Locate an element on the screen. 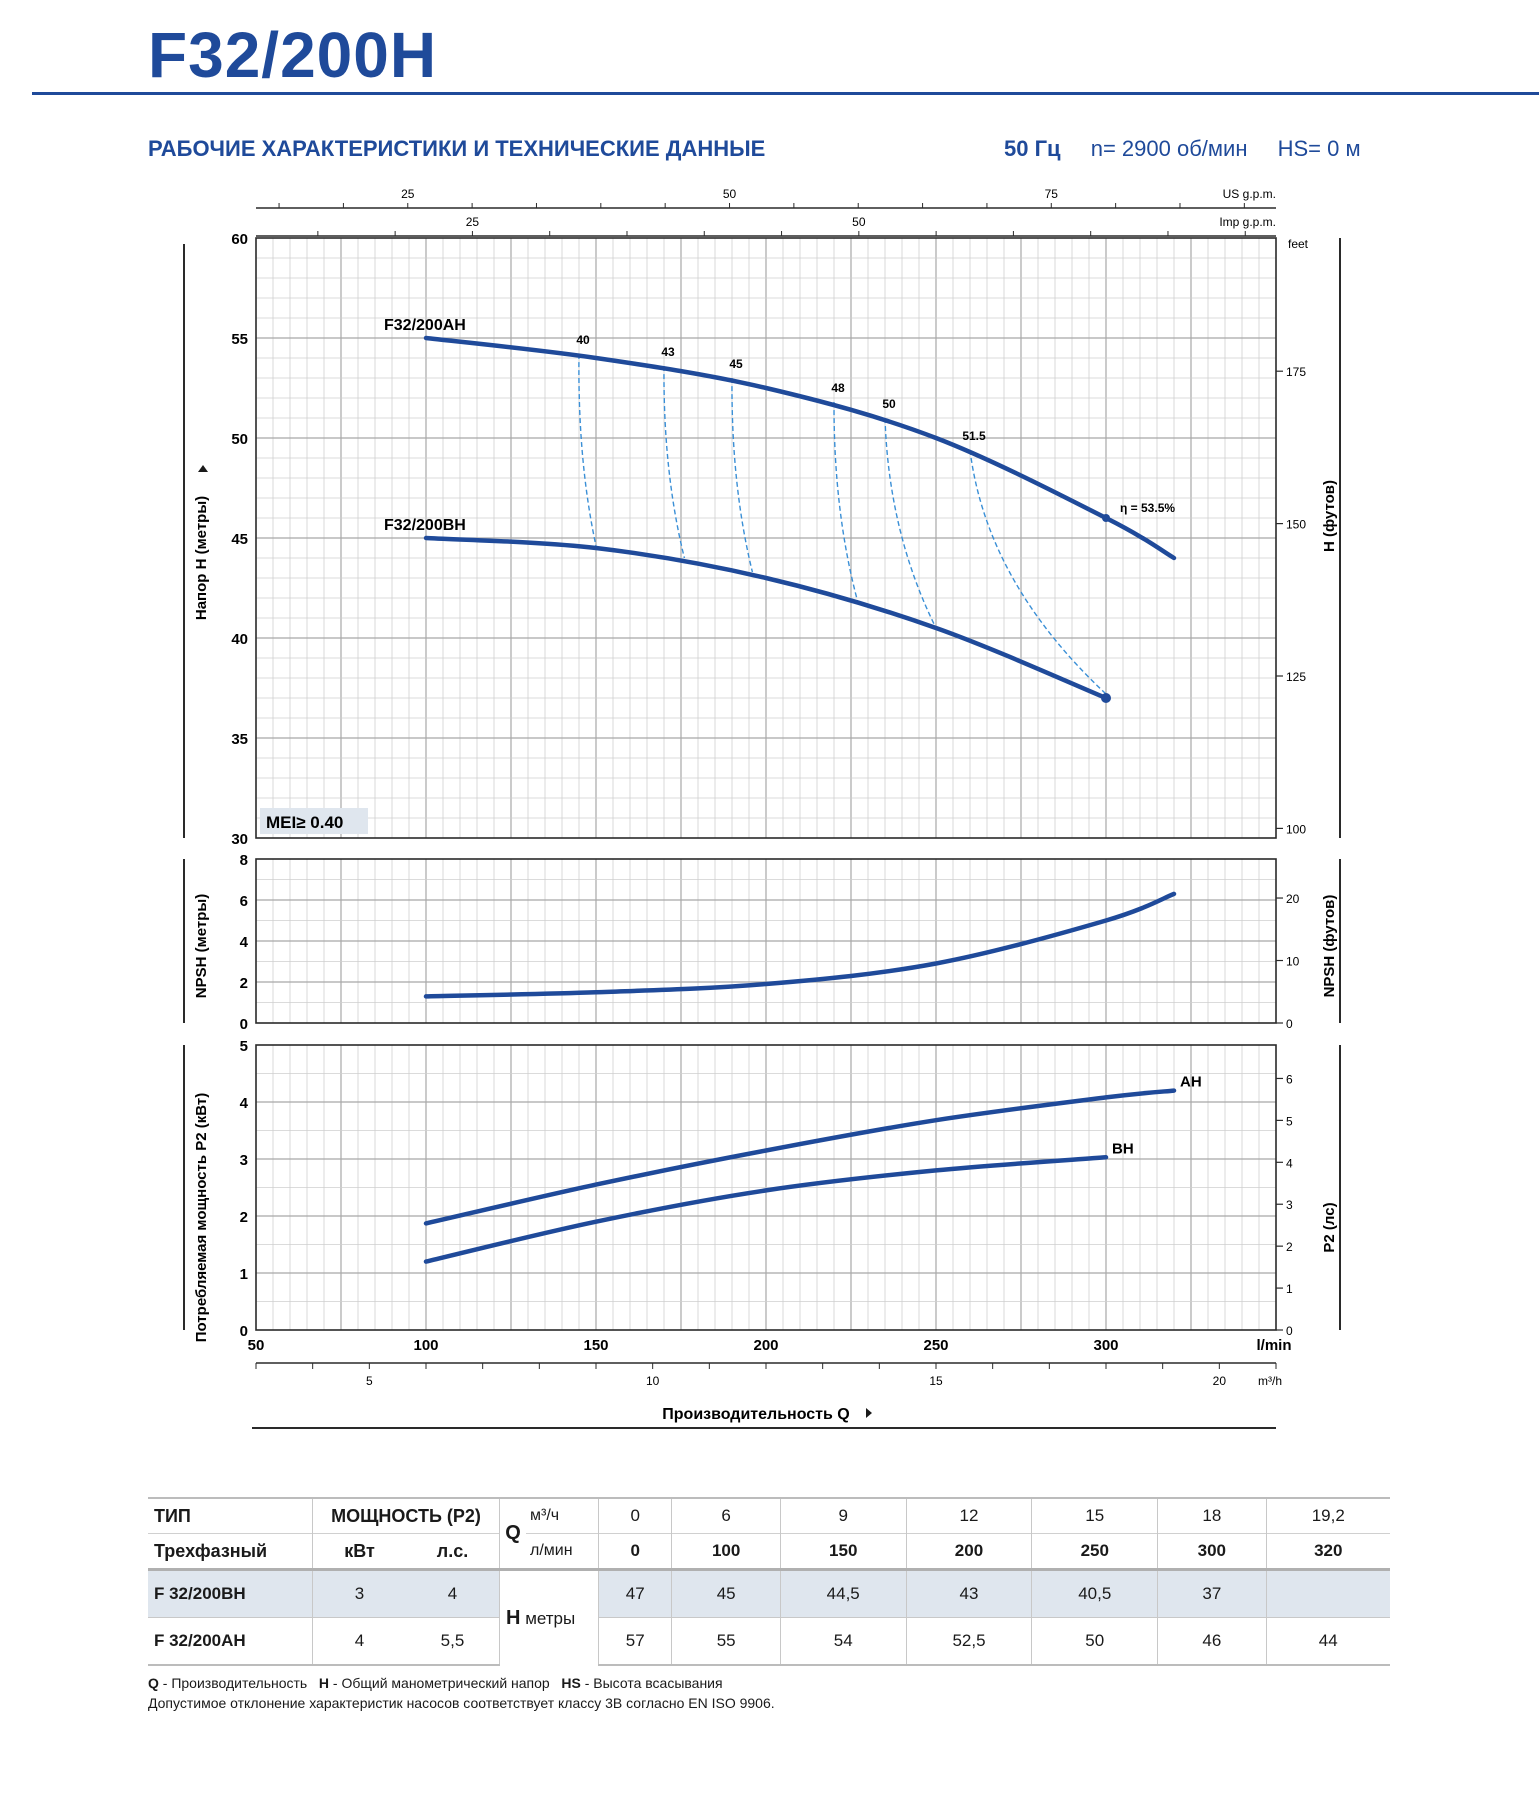 This screenshot has height=1794, width=1539. fn-h-text: - Общий манометрический напор is located at coordinates (439, 1683).